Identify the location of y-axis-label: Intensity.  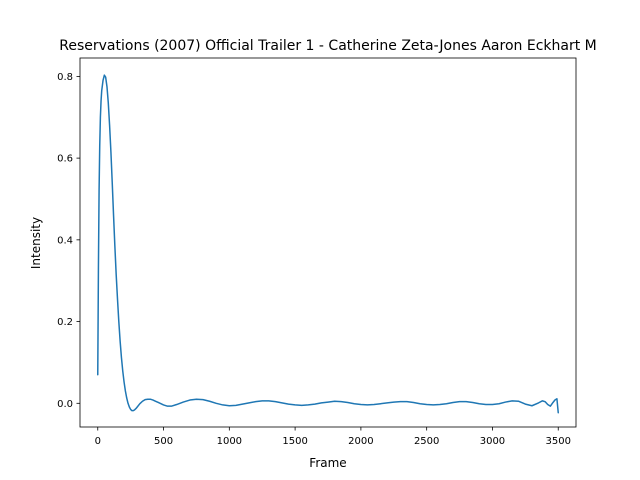
(36, 243).